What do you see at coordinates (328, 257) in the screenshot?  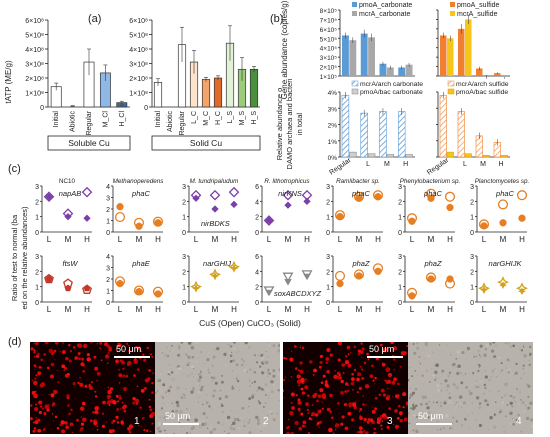 I see `y-tick-label: 3` at bounding box center [328, 257].